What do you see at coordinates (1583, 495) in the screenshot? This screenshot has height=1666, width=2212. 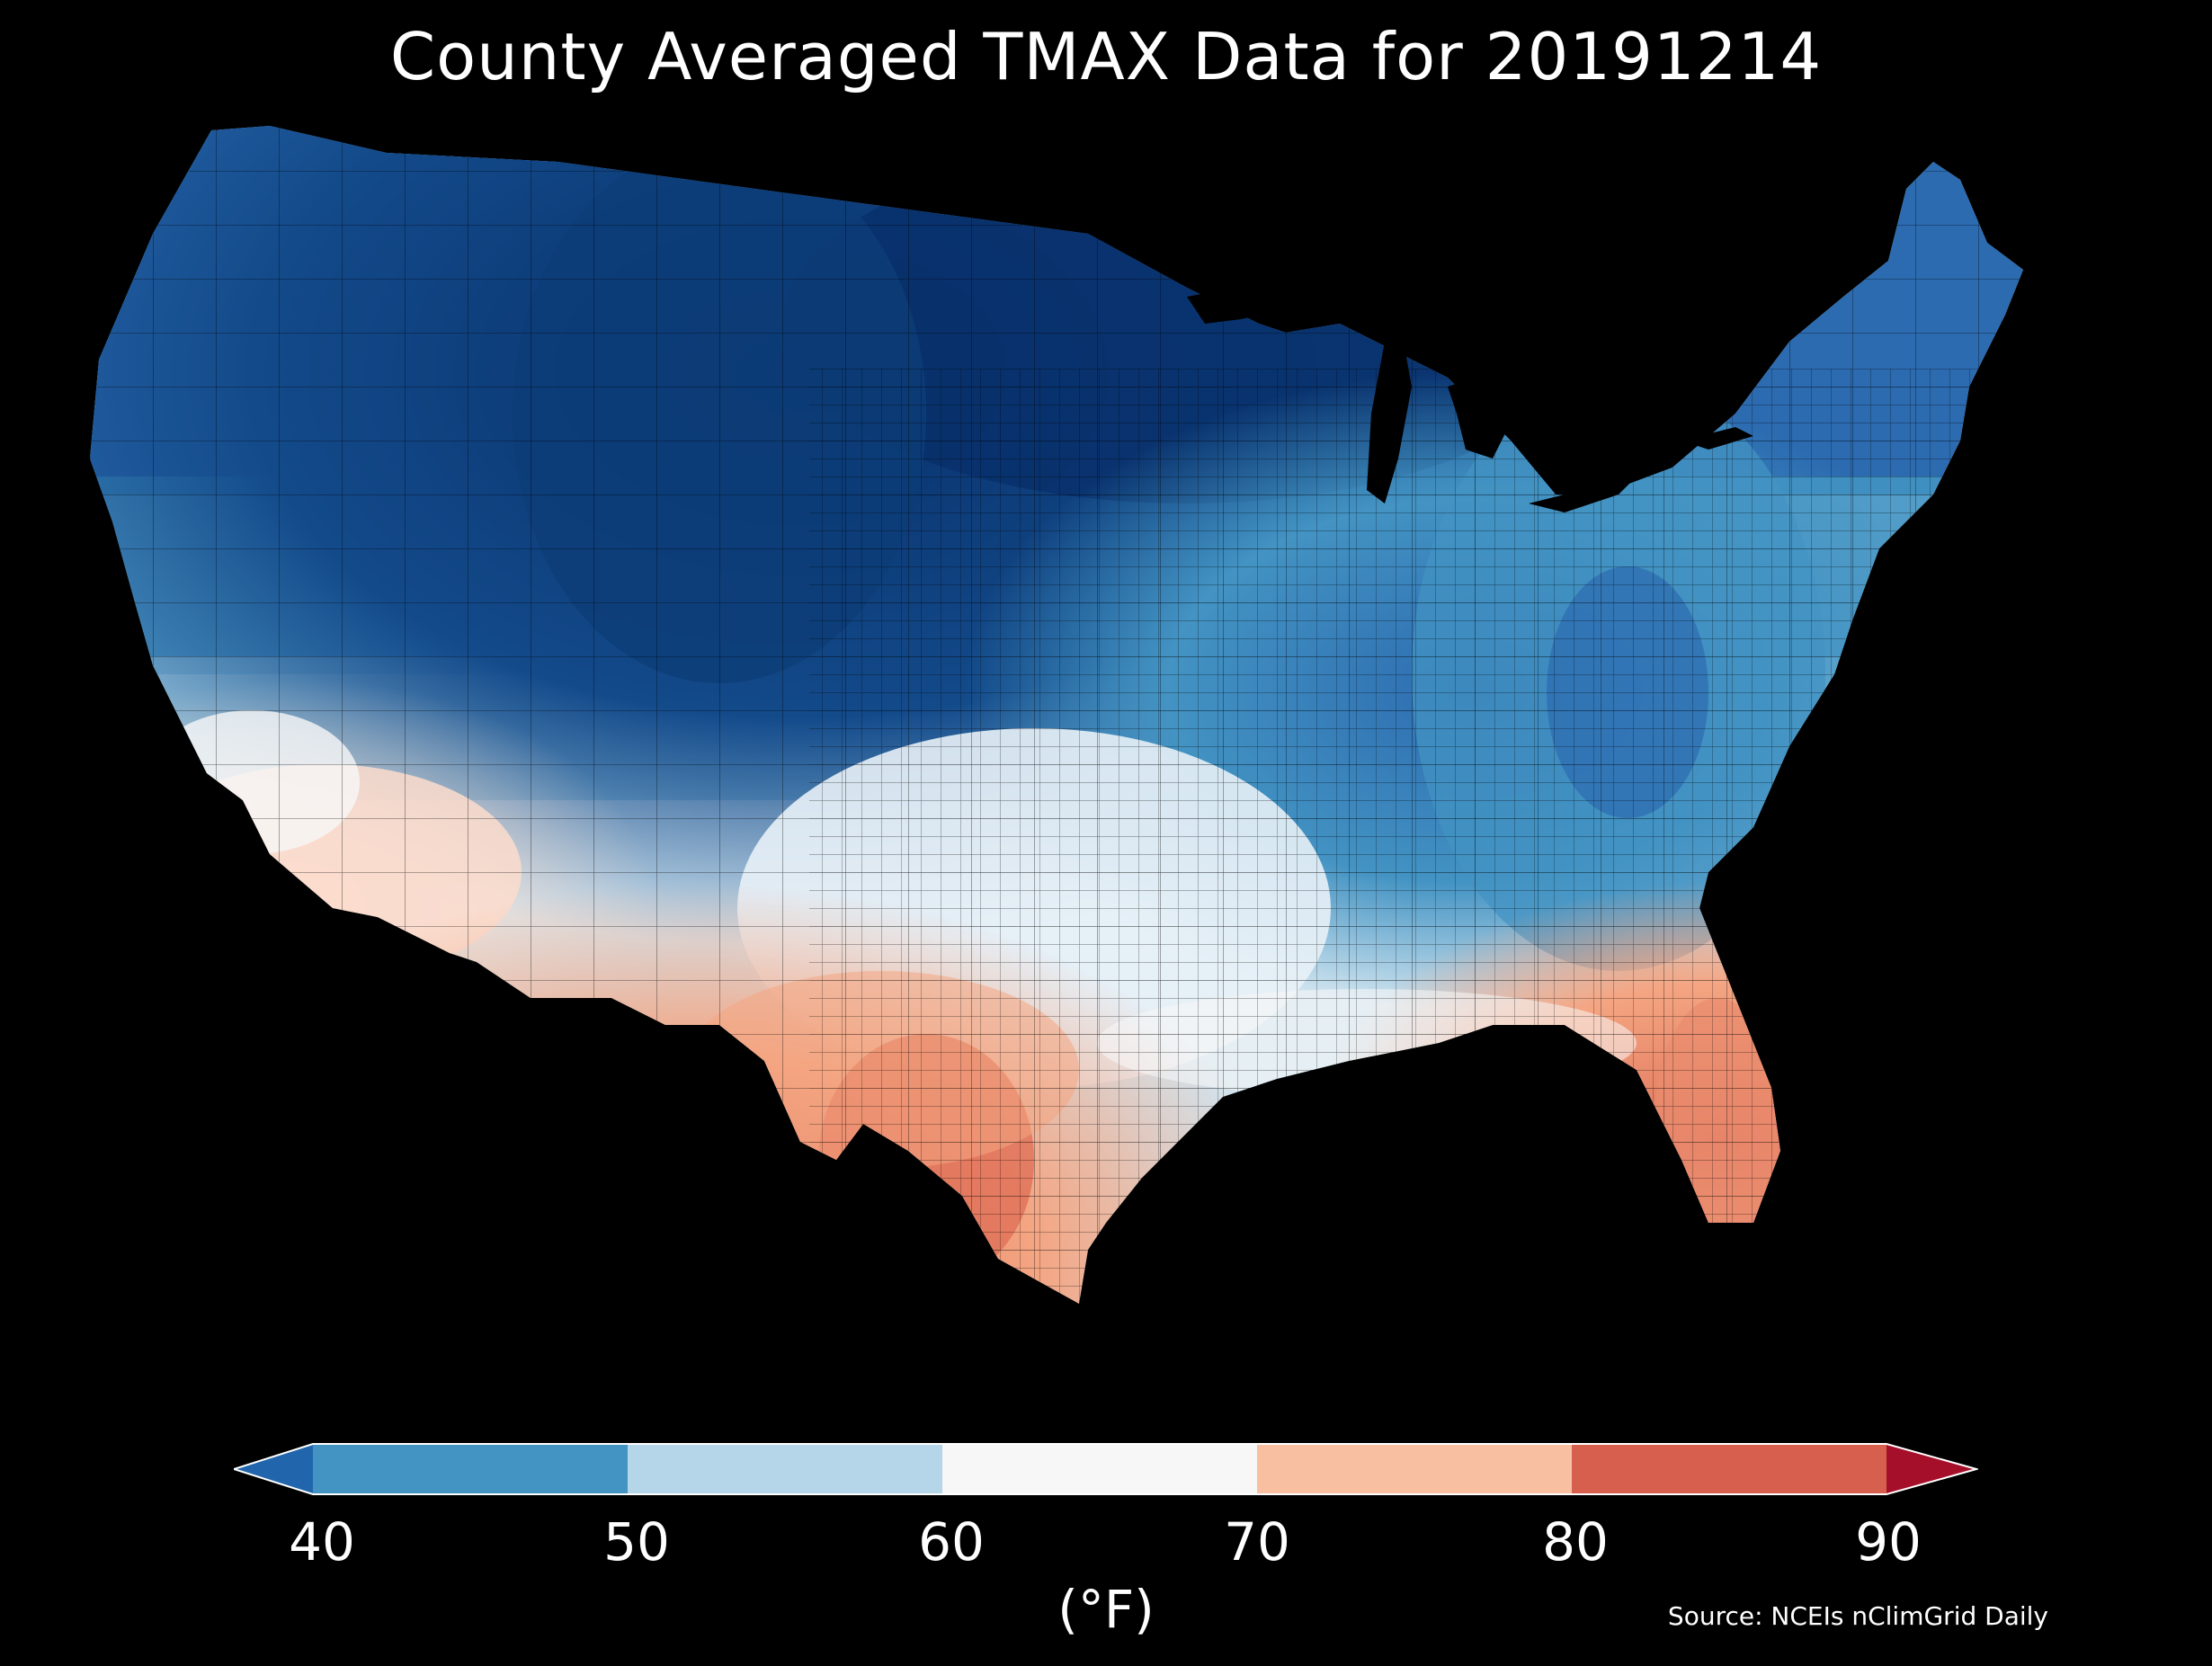 I see `lake-erie` at bounding box center [1583, 495].